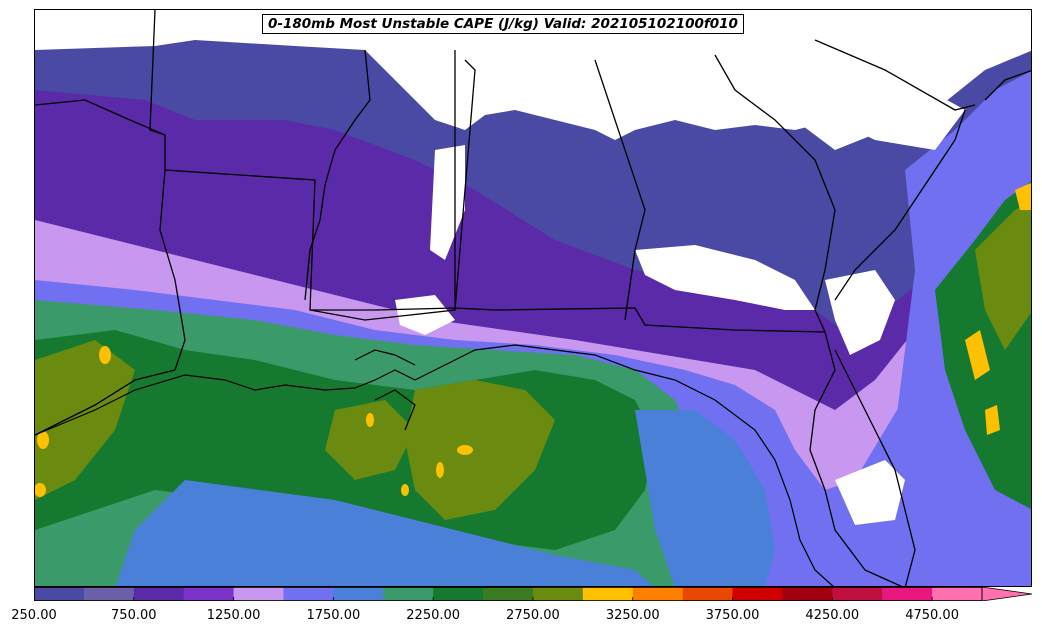 This screenshot has width=1042, height=633. Describe the element at coordinates (34, 615) in the screenshot. I see `colorbar-tick-label: 250.00` at that location.